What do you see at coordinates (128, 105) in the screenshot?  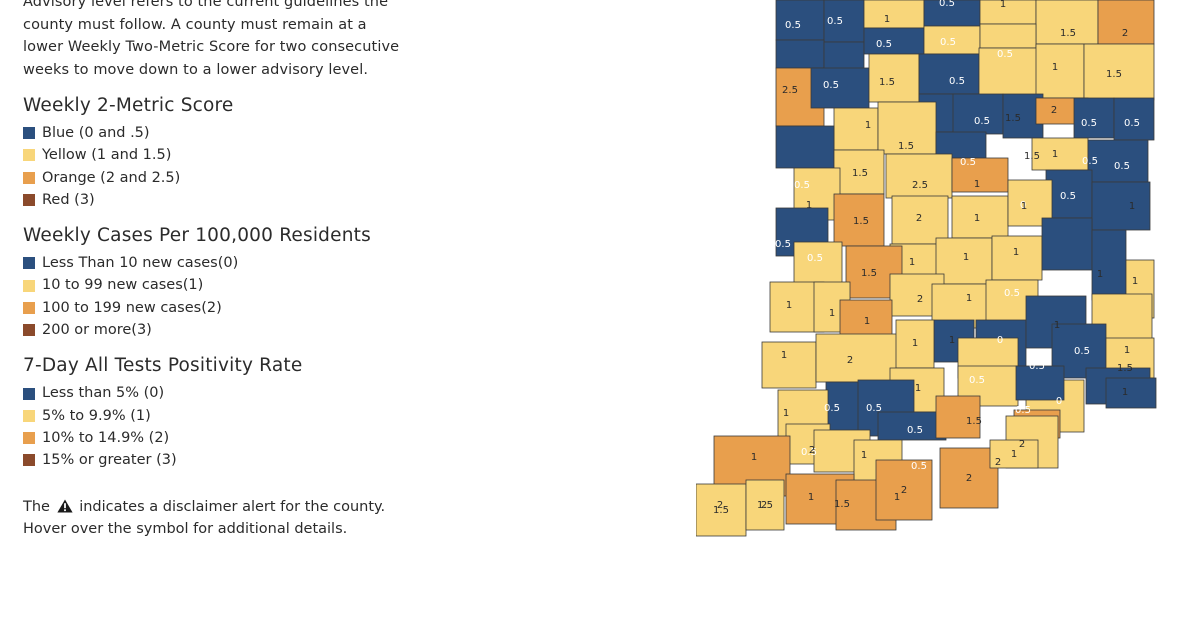 I see `section-title: Weekly 2-Metric Score` at bounding box center [128, 105].